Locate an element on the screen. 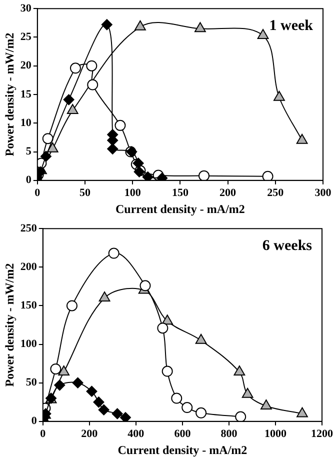  x-tick-label: 1000 is located at coordinates (275, 434).